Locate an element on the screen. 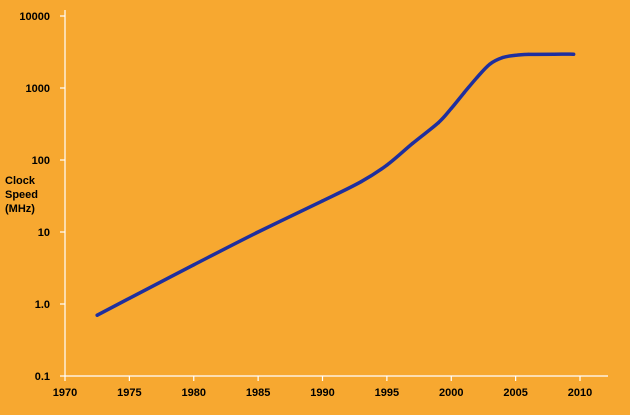 The height and width of the screenshot is (415, 630). y-tick-label: 1000 is located at coordinates (38, 89).